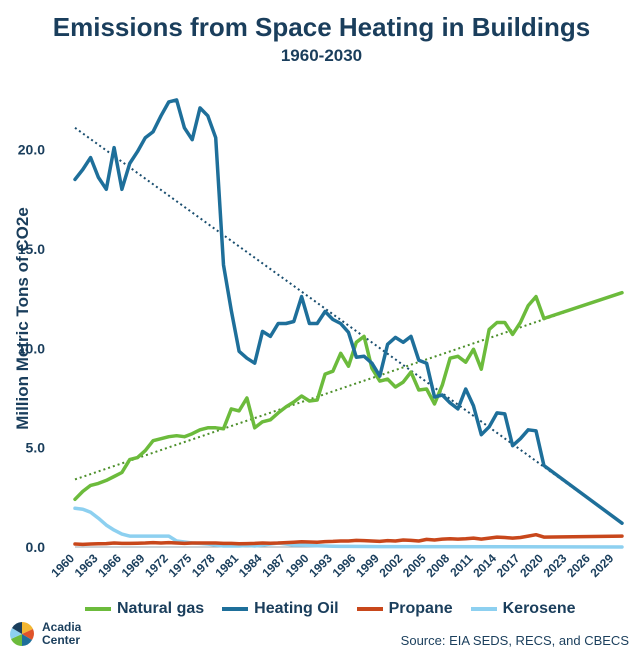  Describe the element at coordinates (22, 634) in the screenshot. I see `logo-mark-icon` at that location.